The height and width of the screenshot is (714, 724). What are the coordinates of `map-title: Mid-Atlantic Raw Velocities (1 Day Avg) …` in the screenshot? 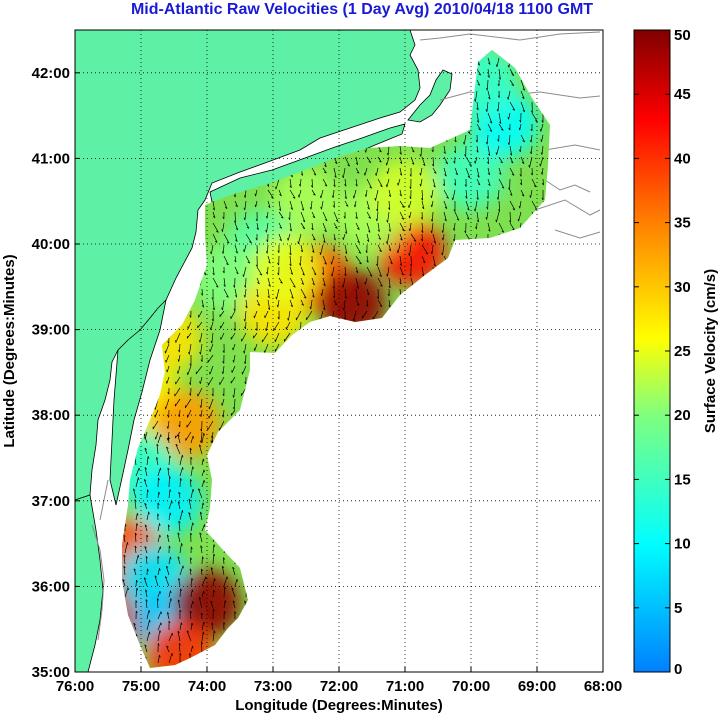 It's located at (362, 9).